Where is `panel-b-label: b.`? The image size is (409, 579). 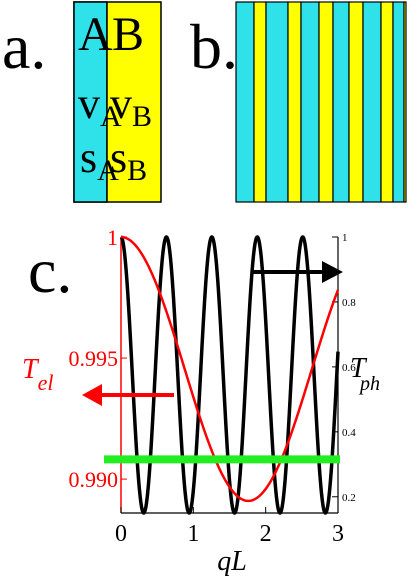 panel-b-label: b. is located at coordinates (214, 46).